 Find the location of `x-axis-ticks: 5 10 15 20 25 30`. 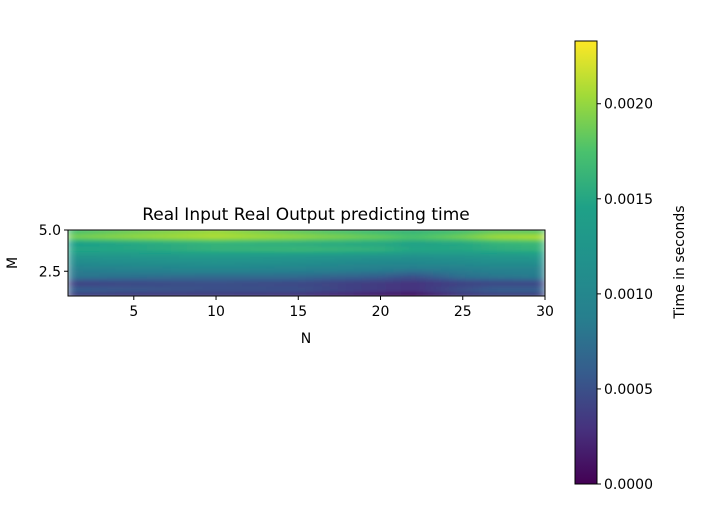

x-axis-ticks: 5 10 15 20 25 30 is located at coordinates (341, 308).